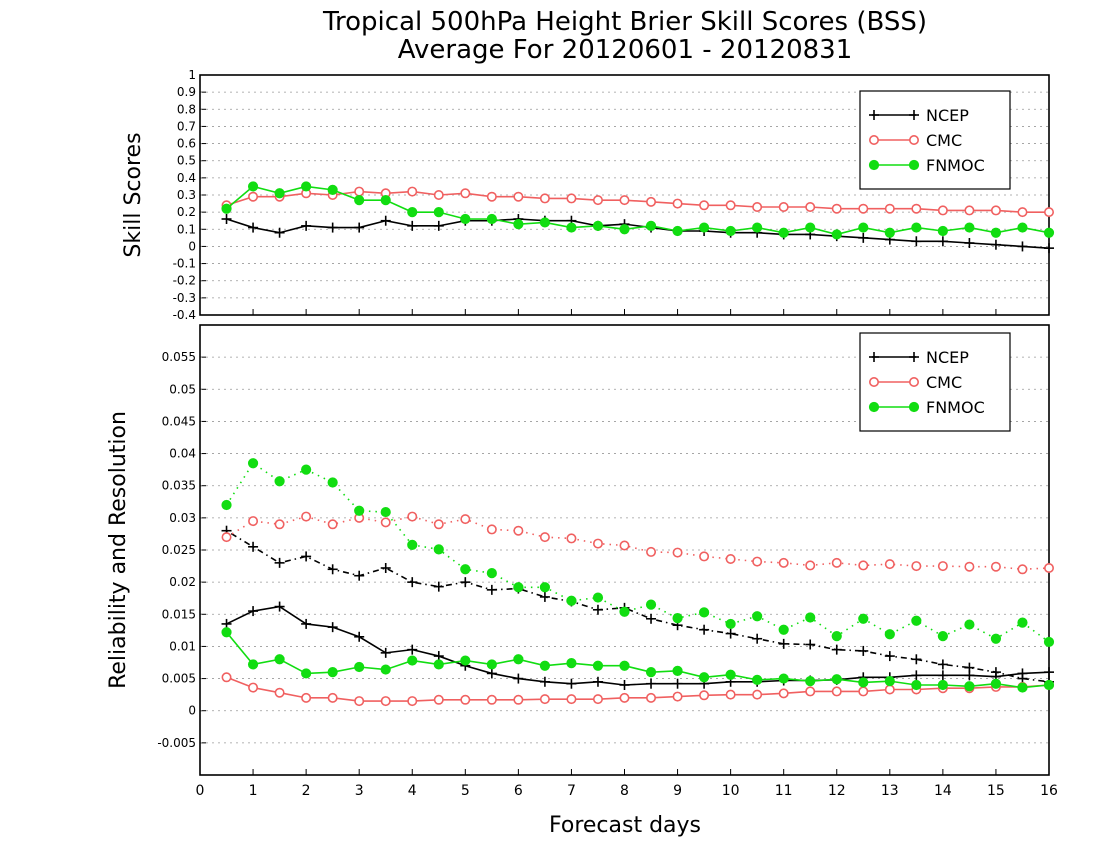 Image resolution: width=1100 pixels, height=850 pixels. I want to click on y-tick-label: 0.04, so click(182, 454).